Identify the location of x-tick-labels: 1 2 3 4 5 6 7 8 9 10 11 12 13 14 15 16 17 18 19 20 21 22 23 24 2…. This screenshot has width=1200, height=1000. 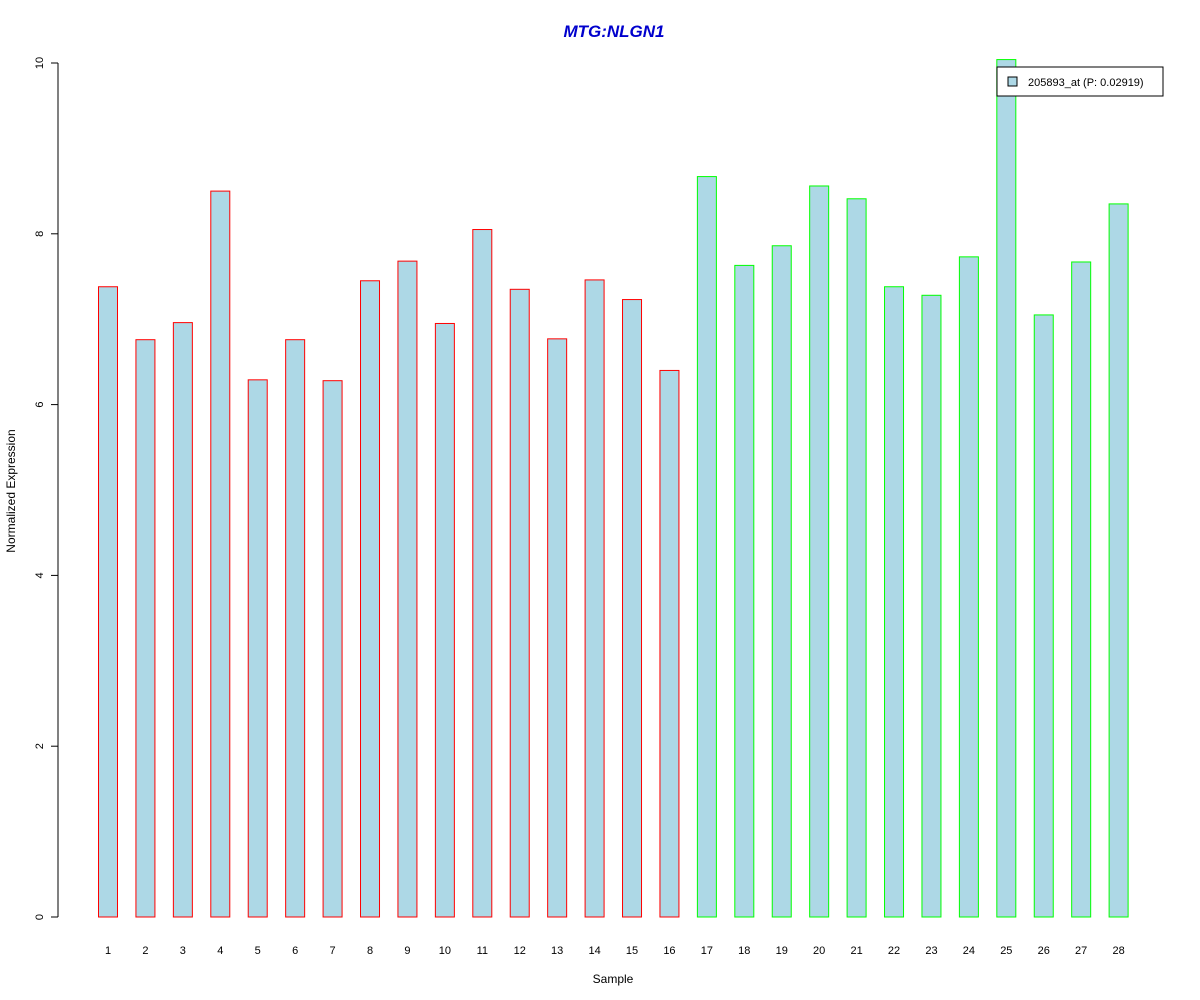
(615, 951).